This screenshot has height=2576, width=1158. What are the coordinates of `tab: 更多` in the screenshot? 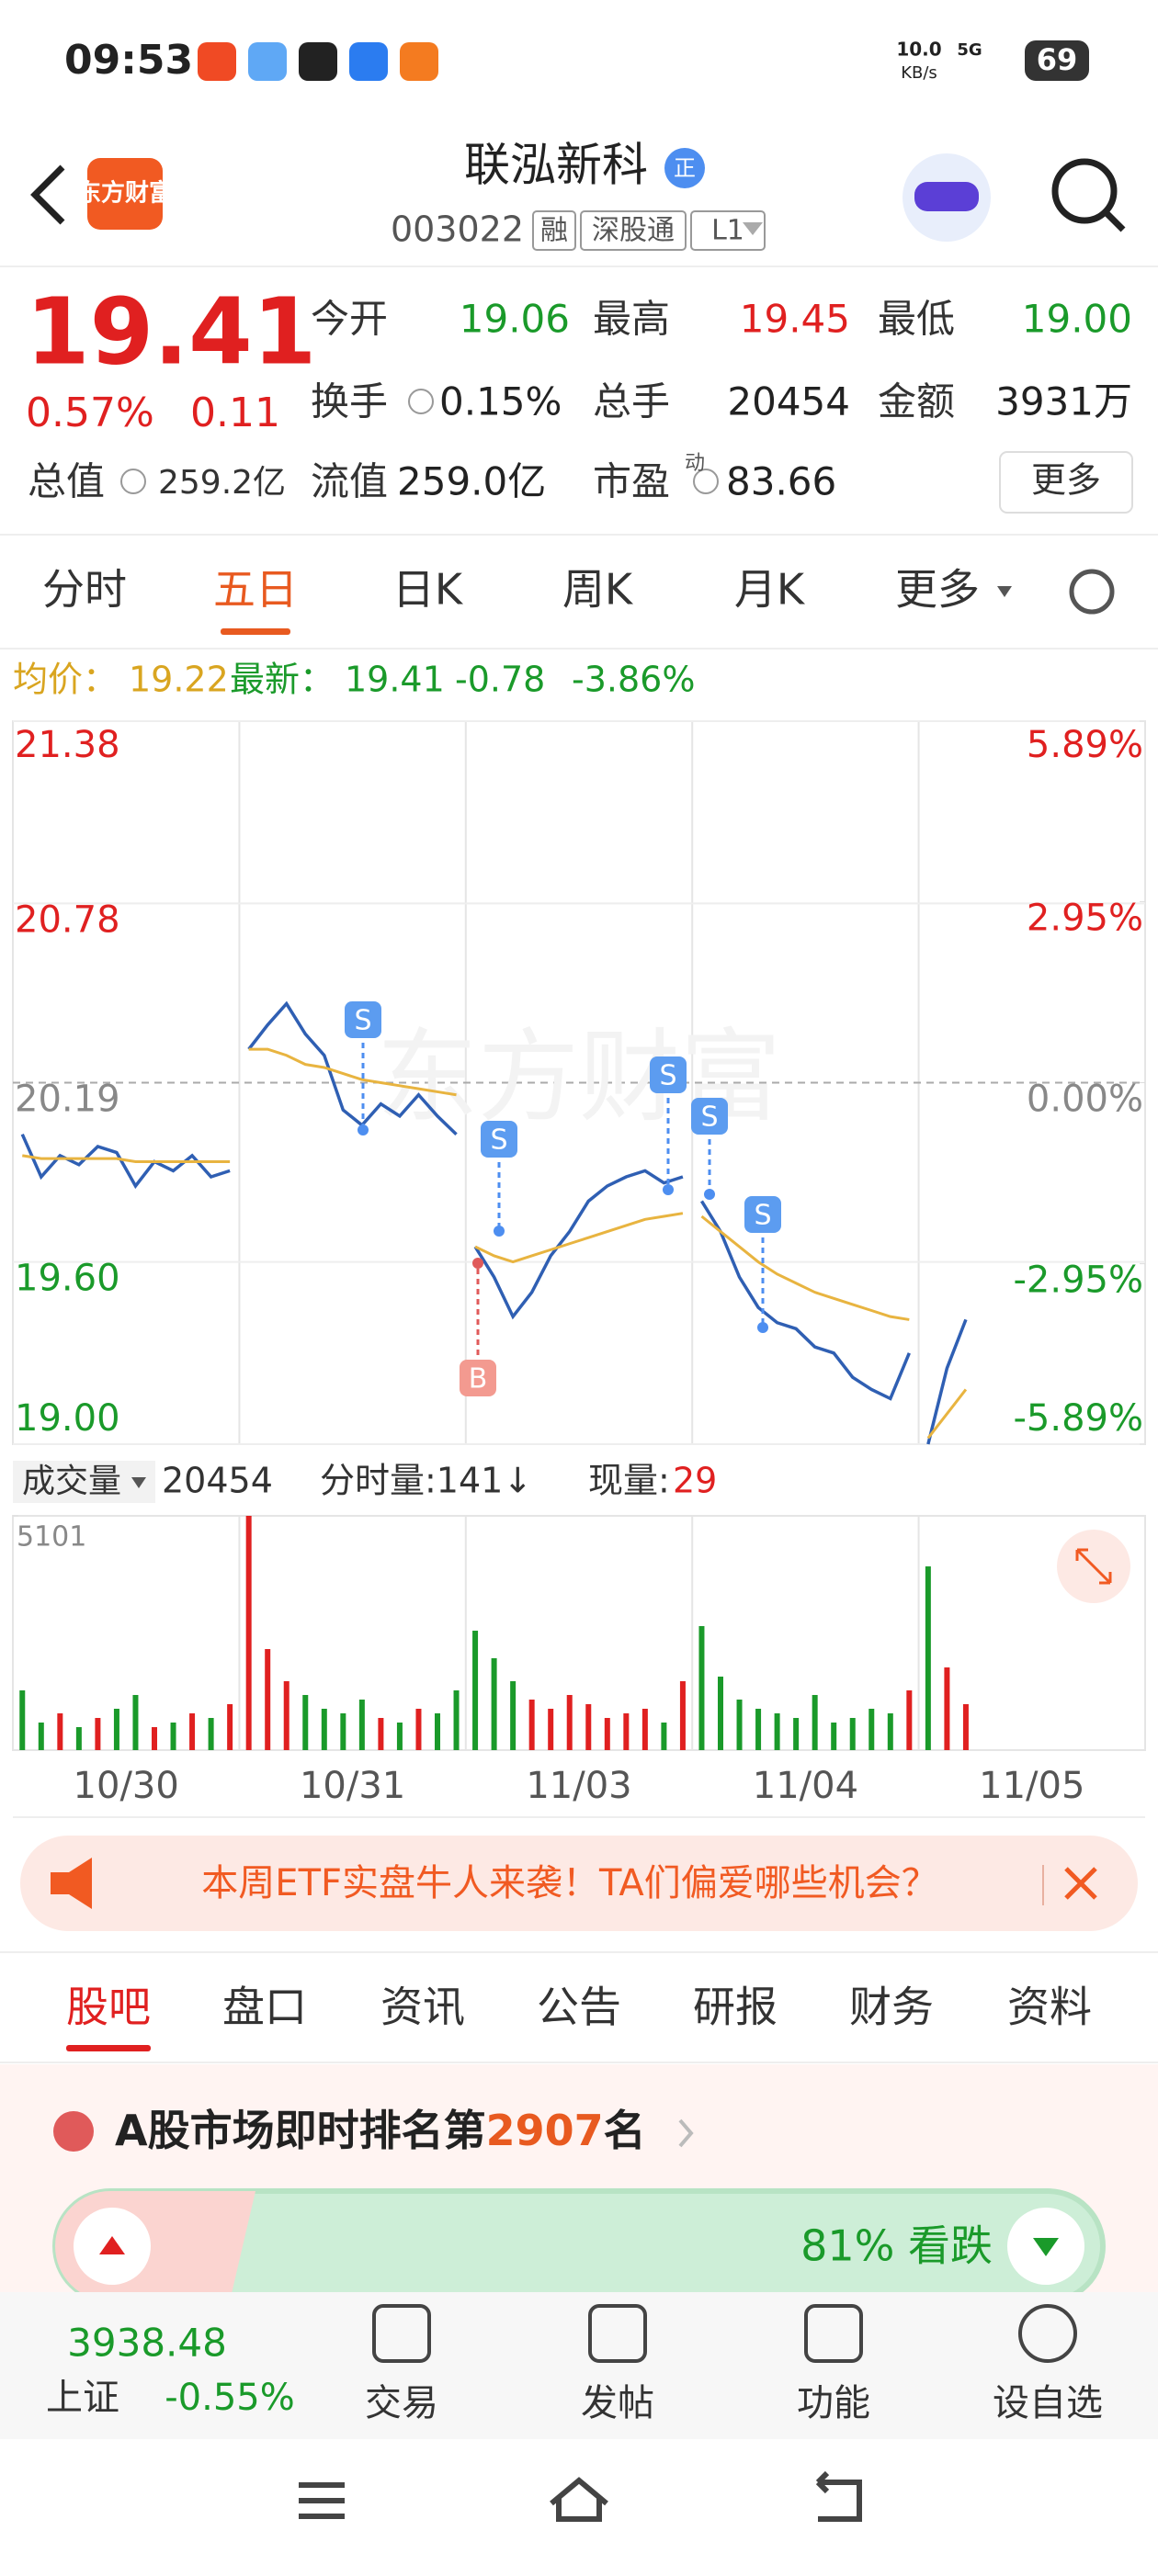 It's located at (937, 590).